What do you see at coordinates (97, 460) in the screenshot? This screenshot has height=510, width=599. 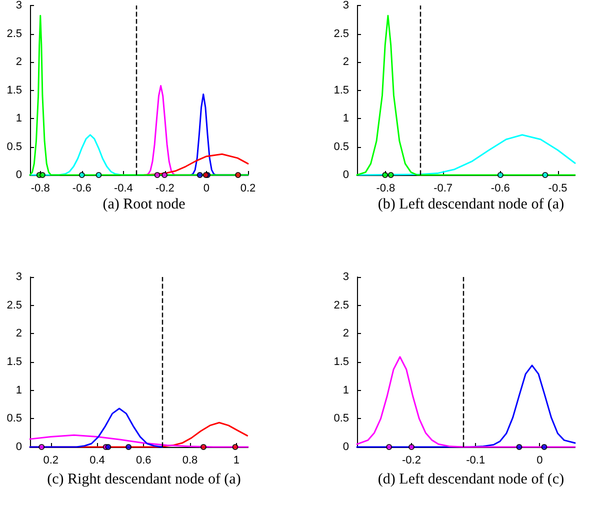 I see `x-tick-label: 0.4` at bounding box center [97, 460].